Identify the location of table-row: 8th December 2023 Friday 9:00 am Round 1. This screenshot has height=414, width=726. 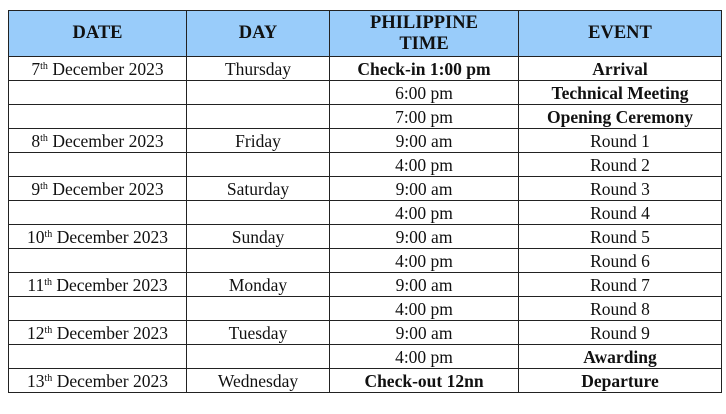
(365, 140).